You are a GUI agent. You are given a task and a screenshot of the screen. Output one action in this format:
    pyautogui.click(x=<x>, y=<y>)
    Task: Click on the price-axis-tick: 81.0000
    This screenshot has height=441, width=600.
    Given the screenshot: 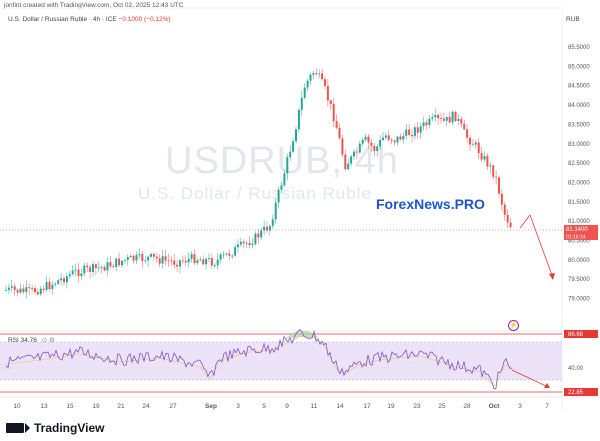 What is the action you would take?
    pyautogui.click(x=579, y=222)
    